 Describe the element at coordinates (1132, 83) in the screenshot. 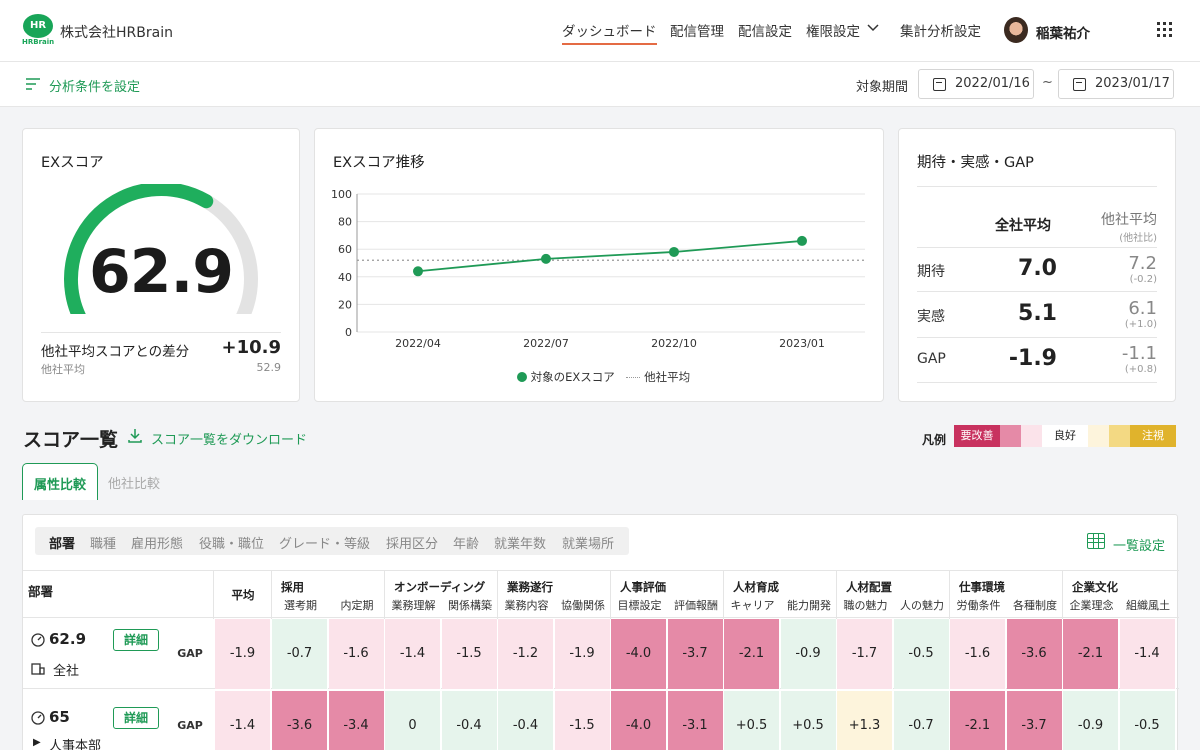

I see `end-date-value: 2023/01/17` at that location.